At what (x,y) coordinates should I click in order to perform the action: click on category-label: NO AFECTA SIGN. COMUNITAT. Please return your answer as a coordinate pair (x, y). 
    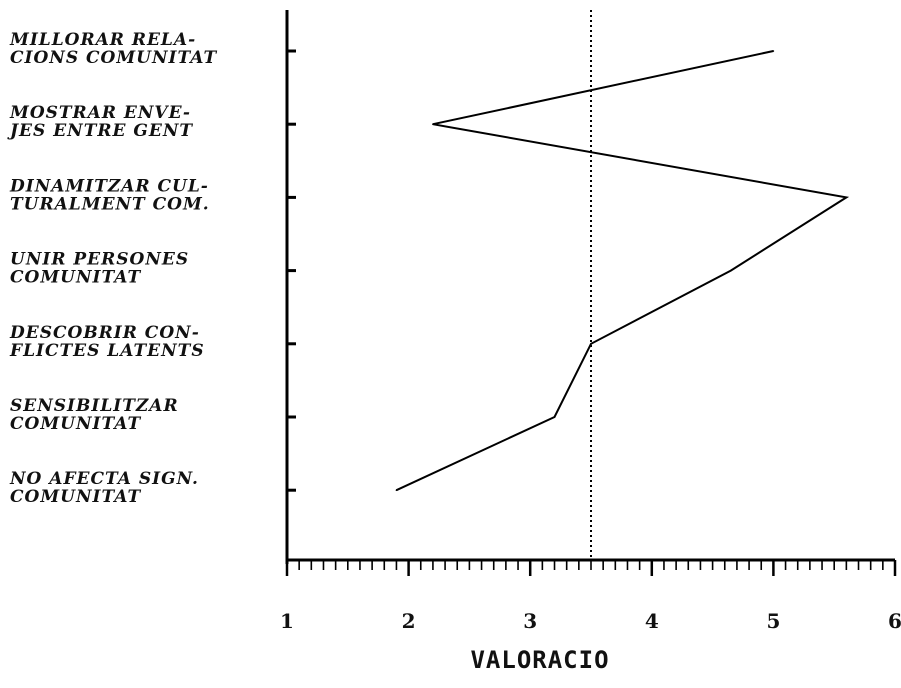
    Looking at the image, I should click on (104, 488).